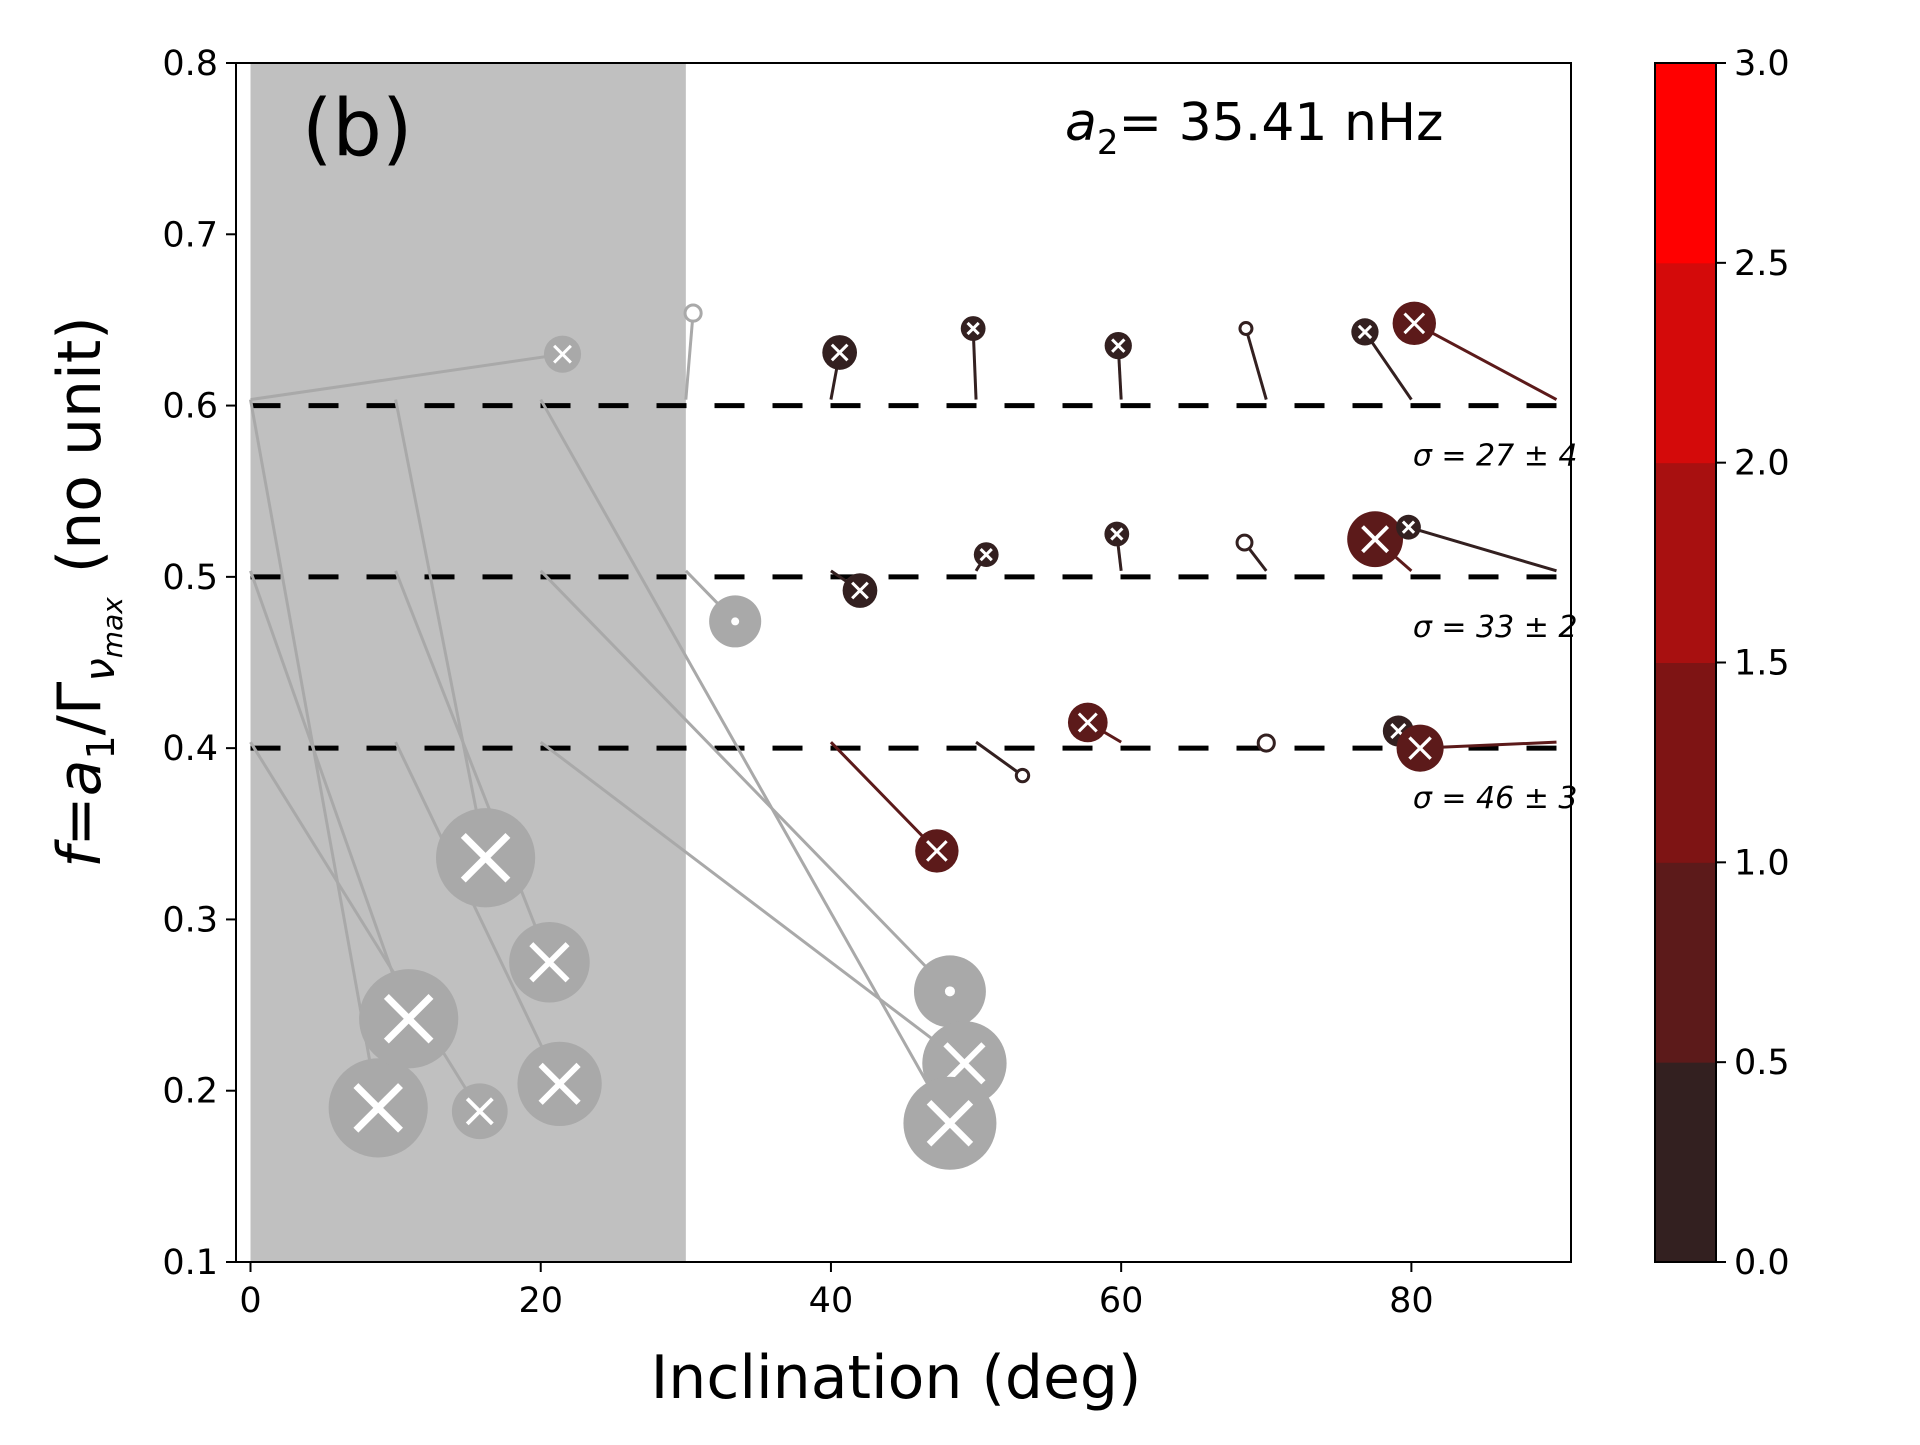 The width and height of the screenshot is (1920, 1445). I want to click on ylabel-slash: /Γ, so click(80, 708).